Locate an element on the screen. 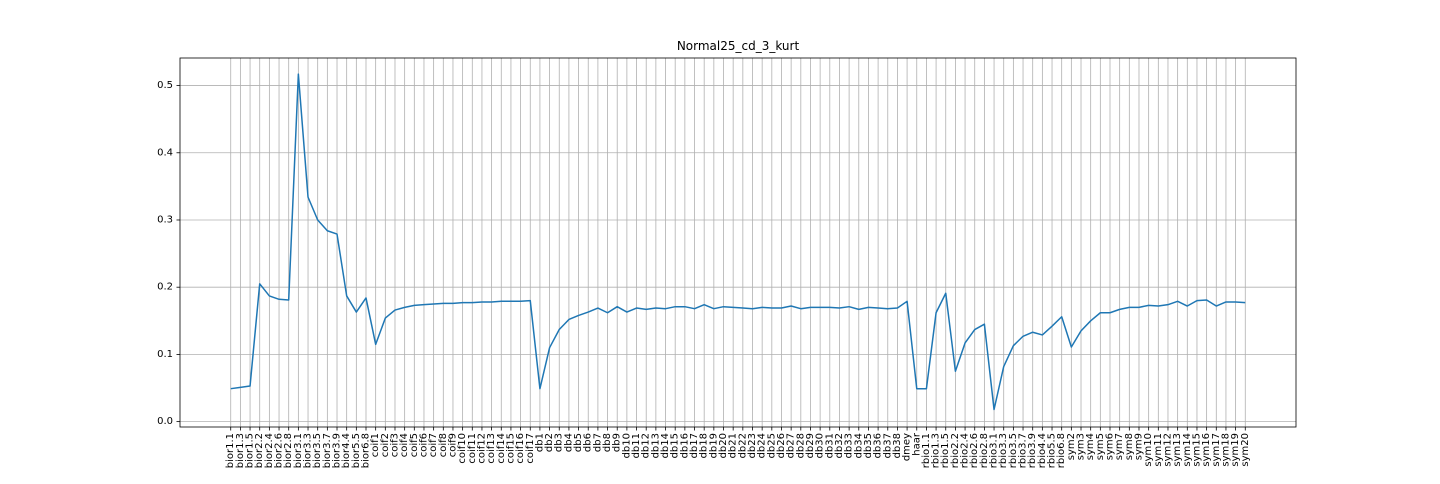 The width and height of the screenshot is (1440, 484). chart-title: Normal25_cd_3_kurt is located at coordinates (738, 46).